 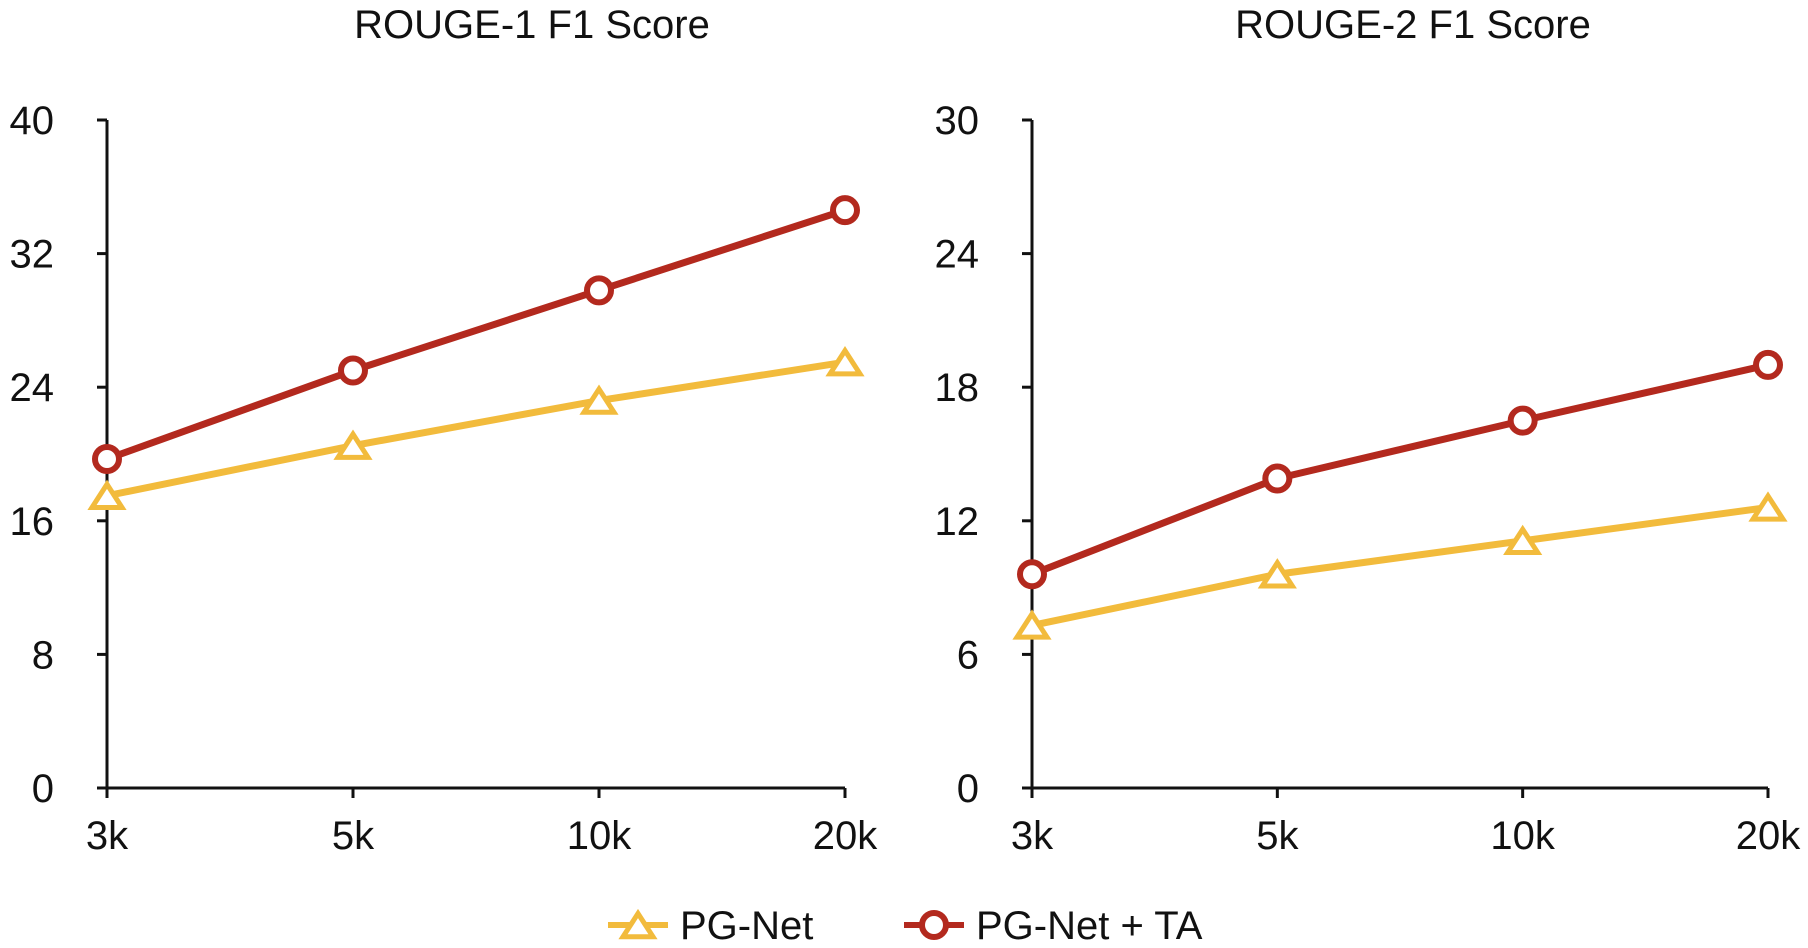 I want to click on y-tick-label: 16, so click(x=32, y=522).